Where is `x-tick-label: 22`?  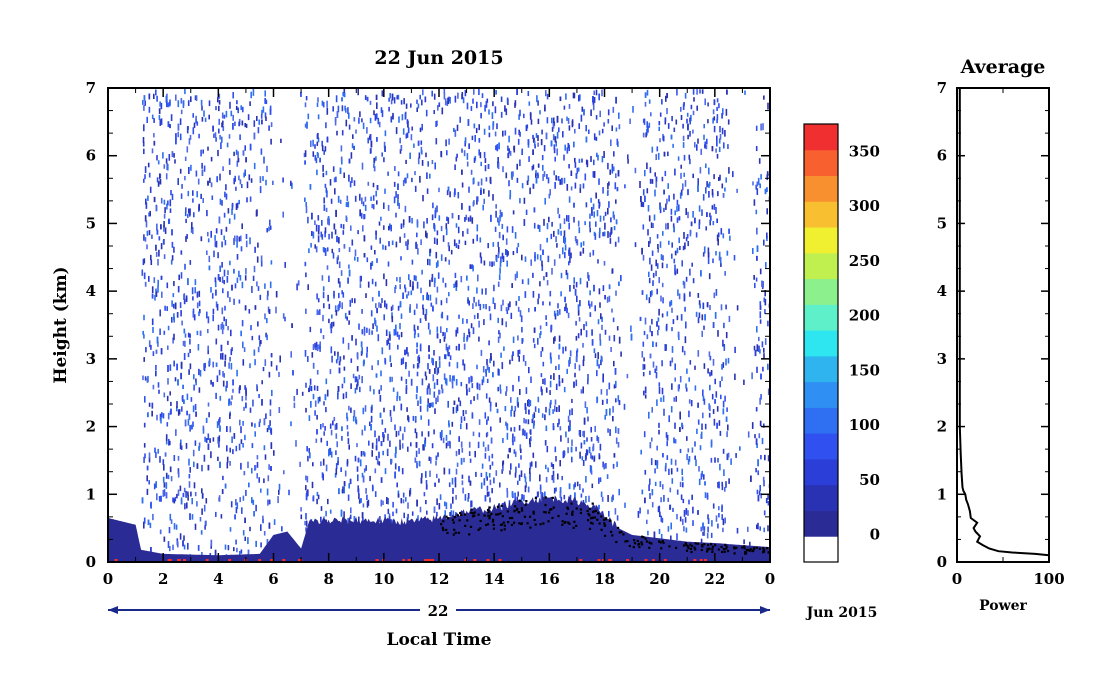 x-tick-label: 22 is located at coordinates (714, 579).